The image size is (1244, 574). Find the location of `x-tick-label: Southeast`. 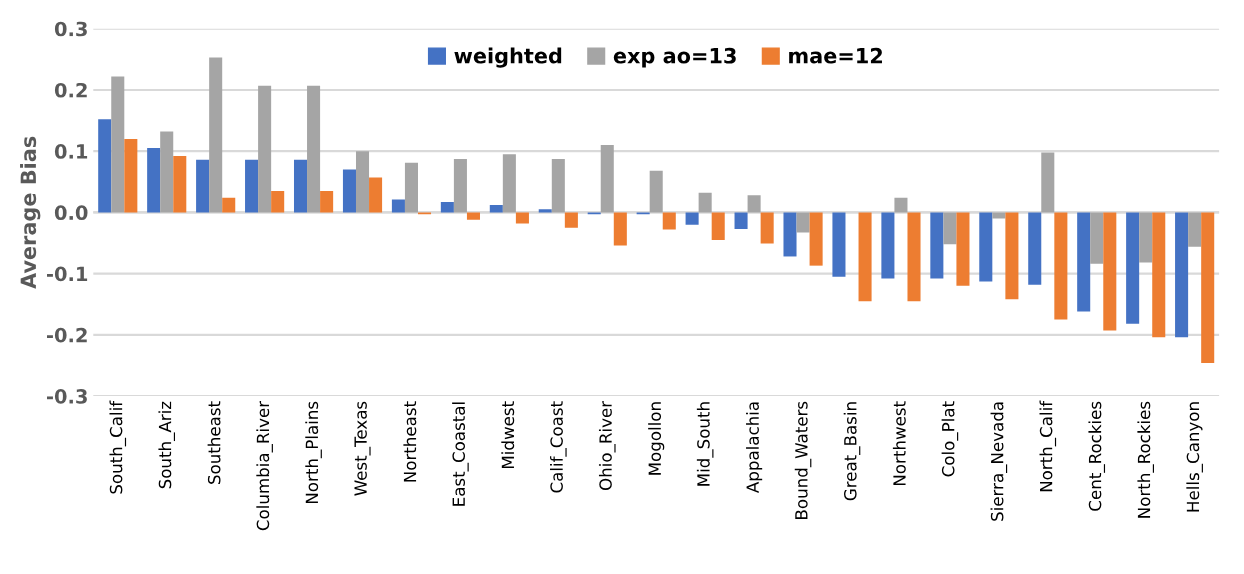

x-tick-label: Southeast is located at coordinates (214, 442).